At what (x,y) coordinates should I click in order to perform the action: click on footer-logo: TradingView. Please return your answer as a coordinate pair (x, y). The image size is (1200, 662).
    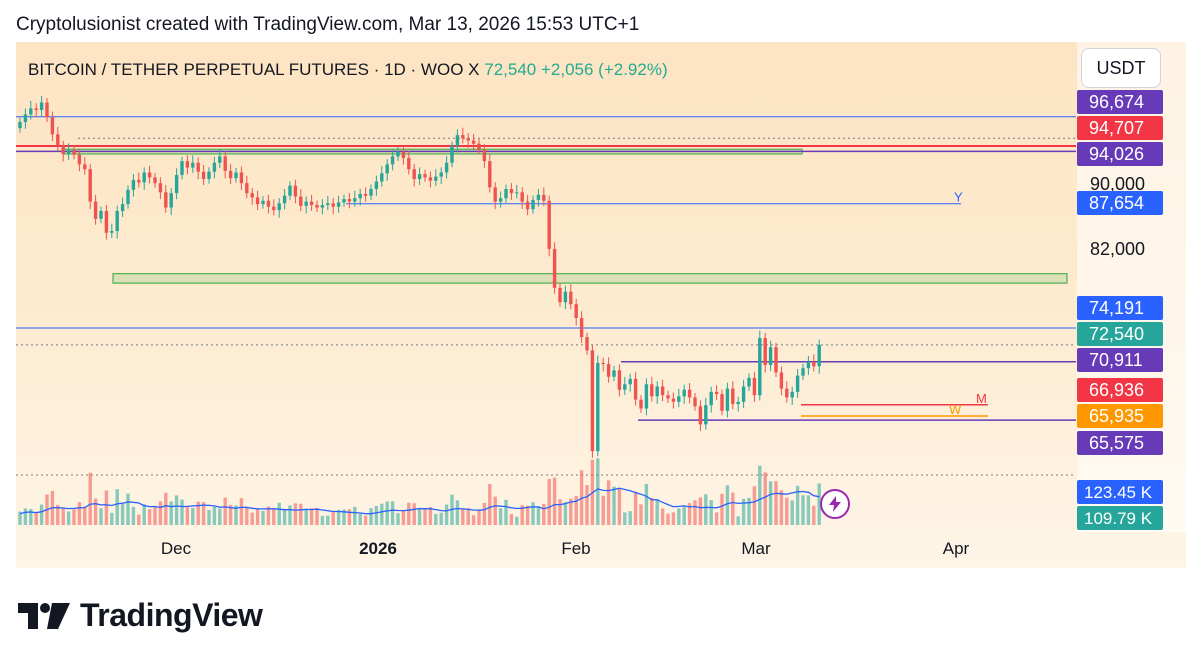
    Looking at the image, I should click on (140, 615).